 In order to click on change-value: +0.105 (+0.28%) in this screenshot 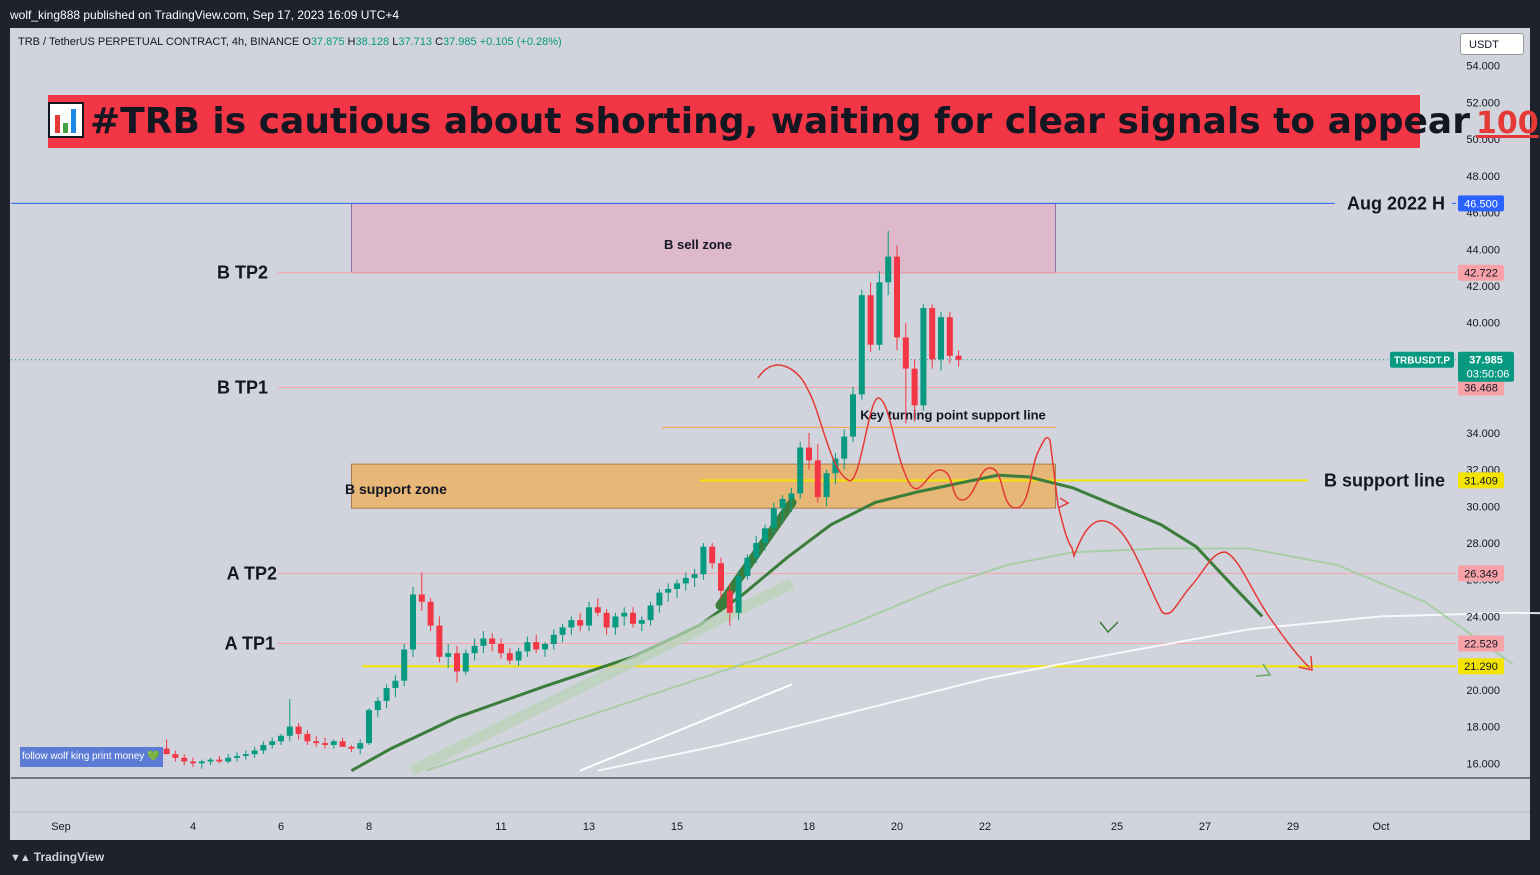, I will do `click(520, 42)`.